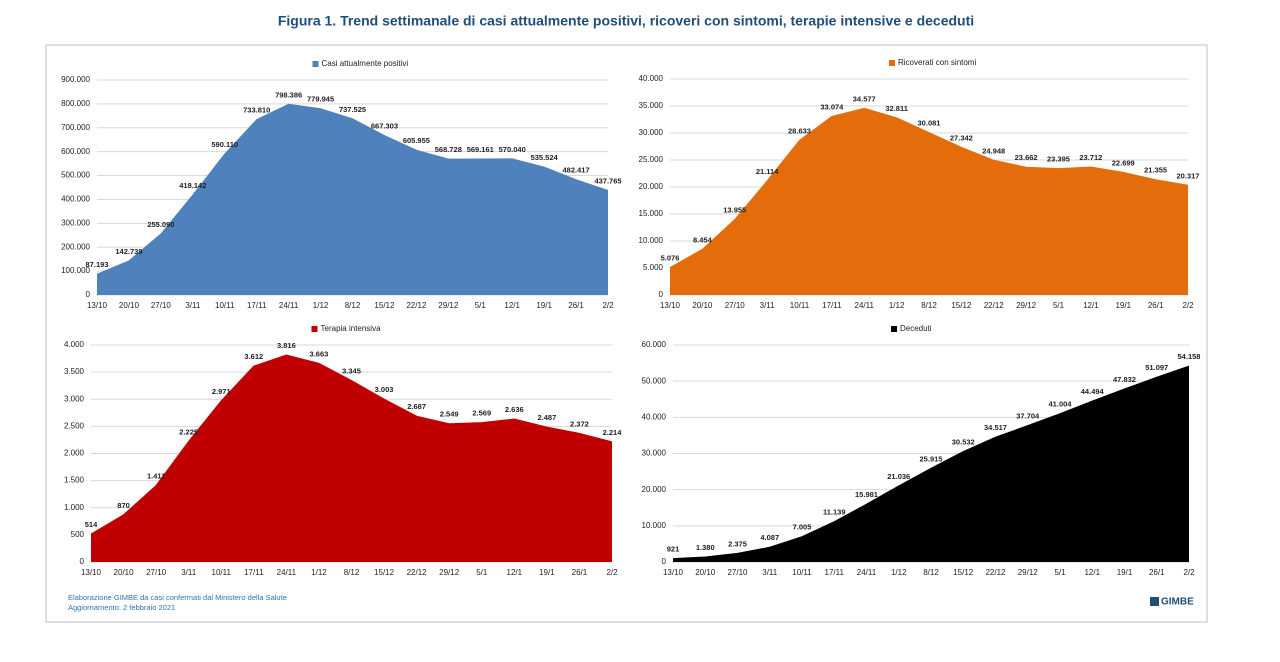 The height and width of the screenshot is (662, 1280). What do you see at coordinates (319, 353) in the screenshot?
I see `data-label: 3.663` at bounding box center [319, 353].